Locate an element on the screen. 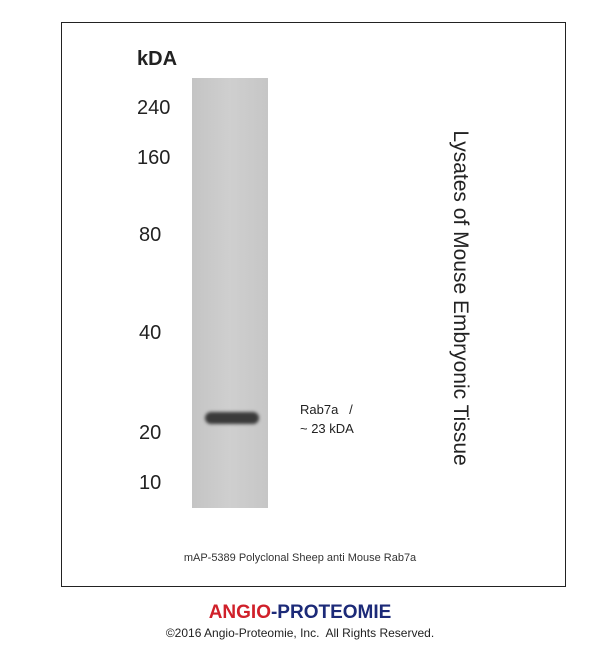 The image size is (600, 654). marker-80: 80 is located at coordinates (150, 235).